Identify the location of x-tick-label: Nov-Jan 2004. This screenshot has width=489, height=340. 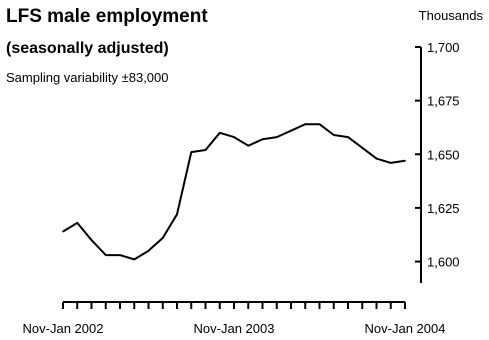
(405, 328).